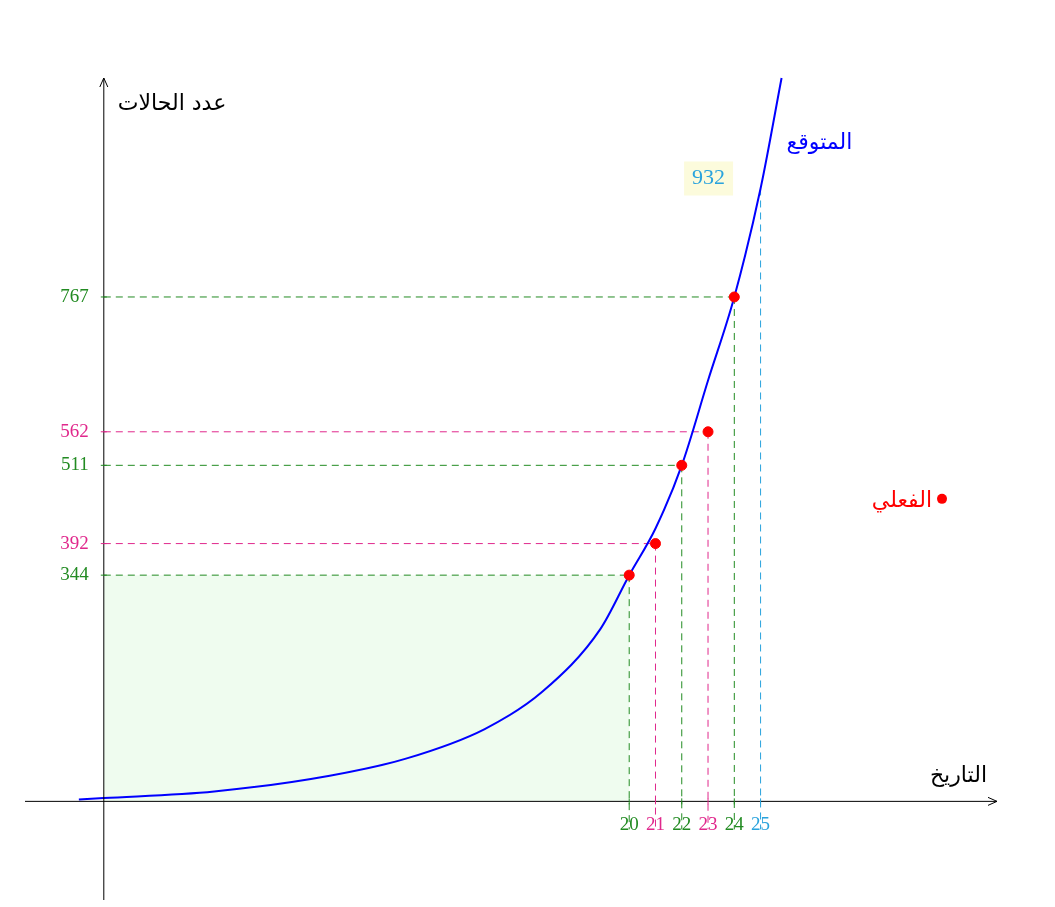 Image resolution: width=1055 pixels, height=907 pixels. What do you see at coordinates (682, 823) in the screenshot?
I see `x-tick-label: 22` at bounding box center [682, 823].